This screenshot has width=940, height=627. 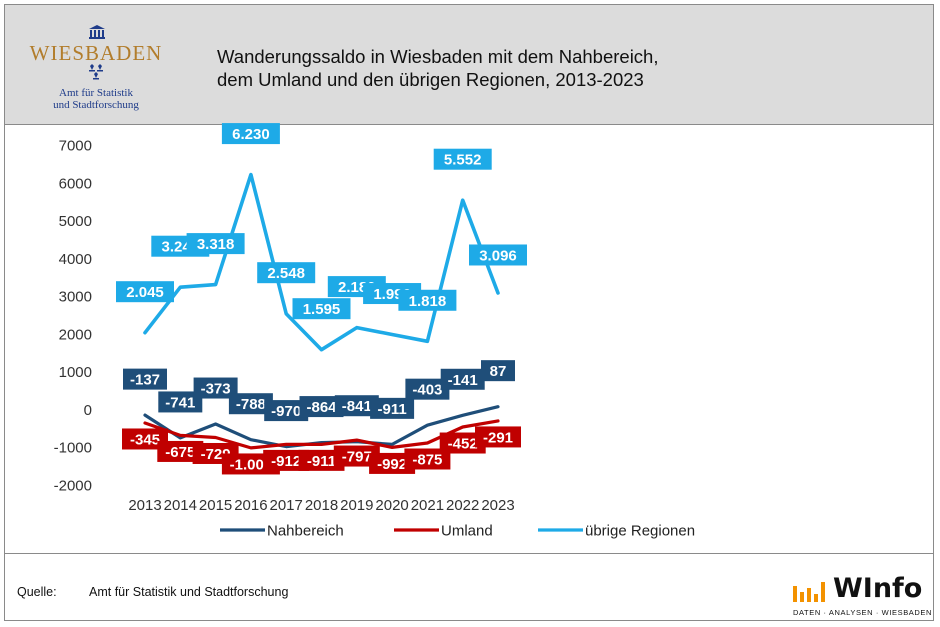 What do you see at coordinates (462, 505) in the screenshot?
I see `x-tick-label: 2022` at bounding box center [462, 505].